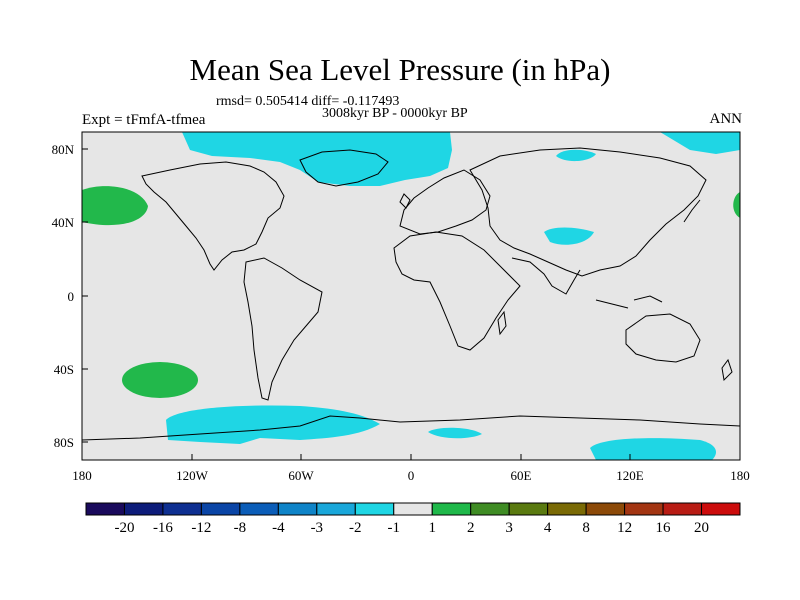  I want to click on north-pacific-positive-anomaly, so click(115, 206).